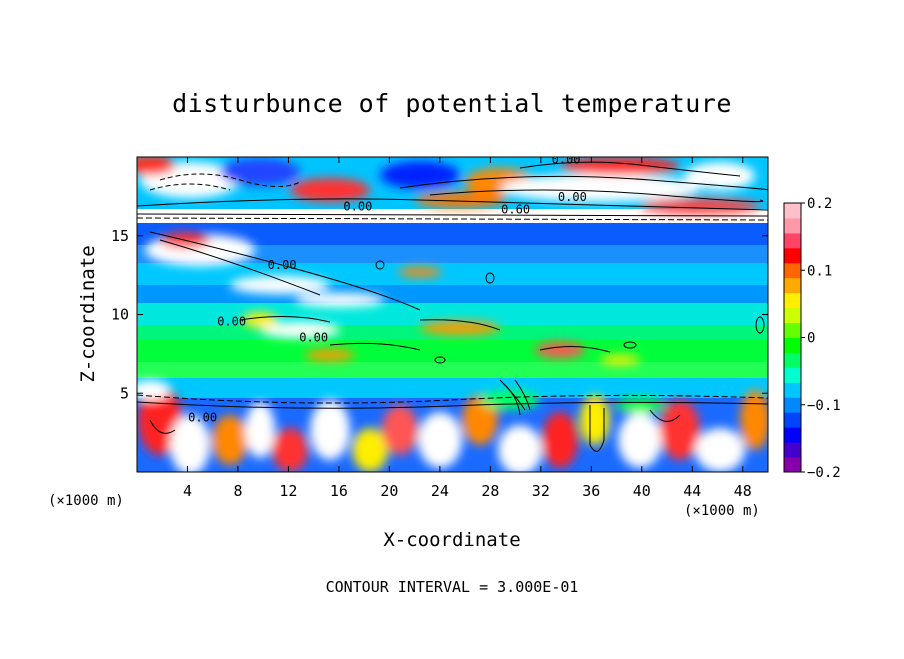  I want to click on y-tick-label: 15, so click(120, 236).